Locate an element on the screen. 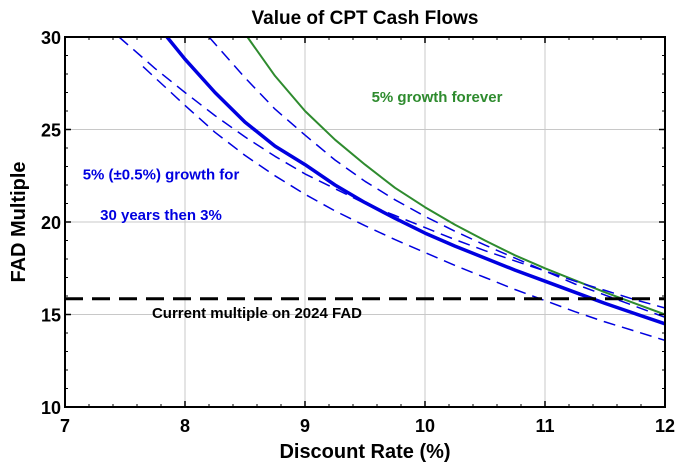  y-tick-label: 30 is located at coordinates (51, 38).